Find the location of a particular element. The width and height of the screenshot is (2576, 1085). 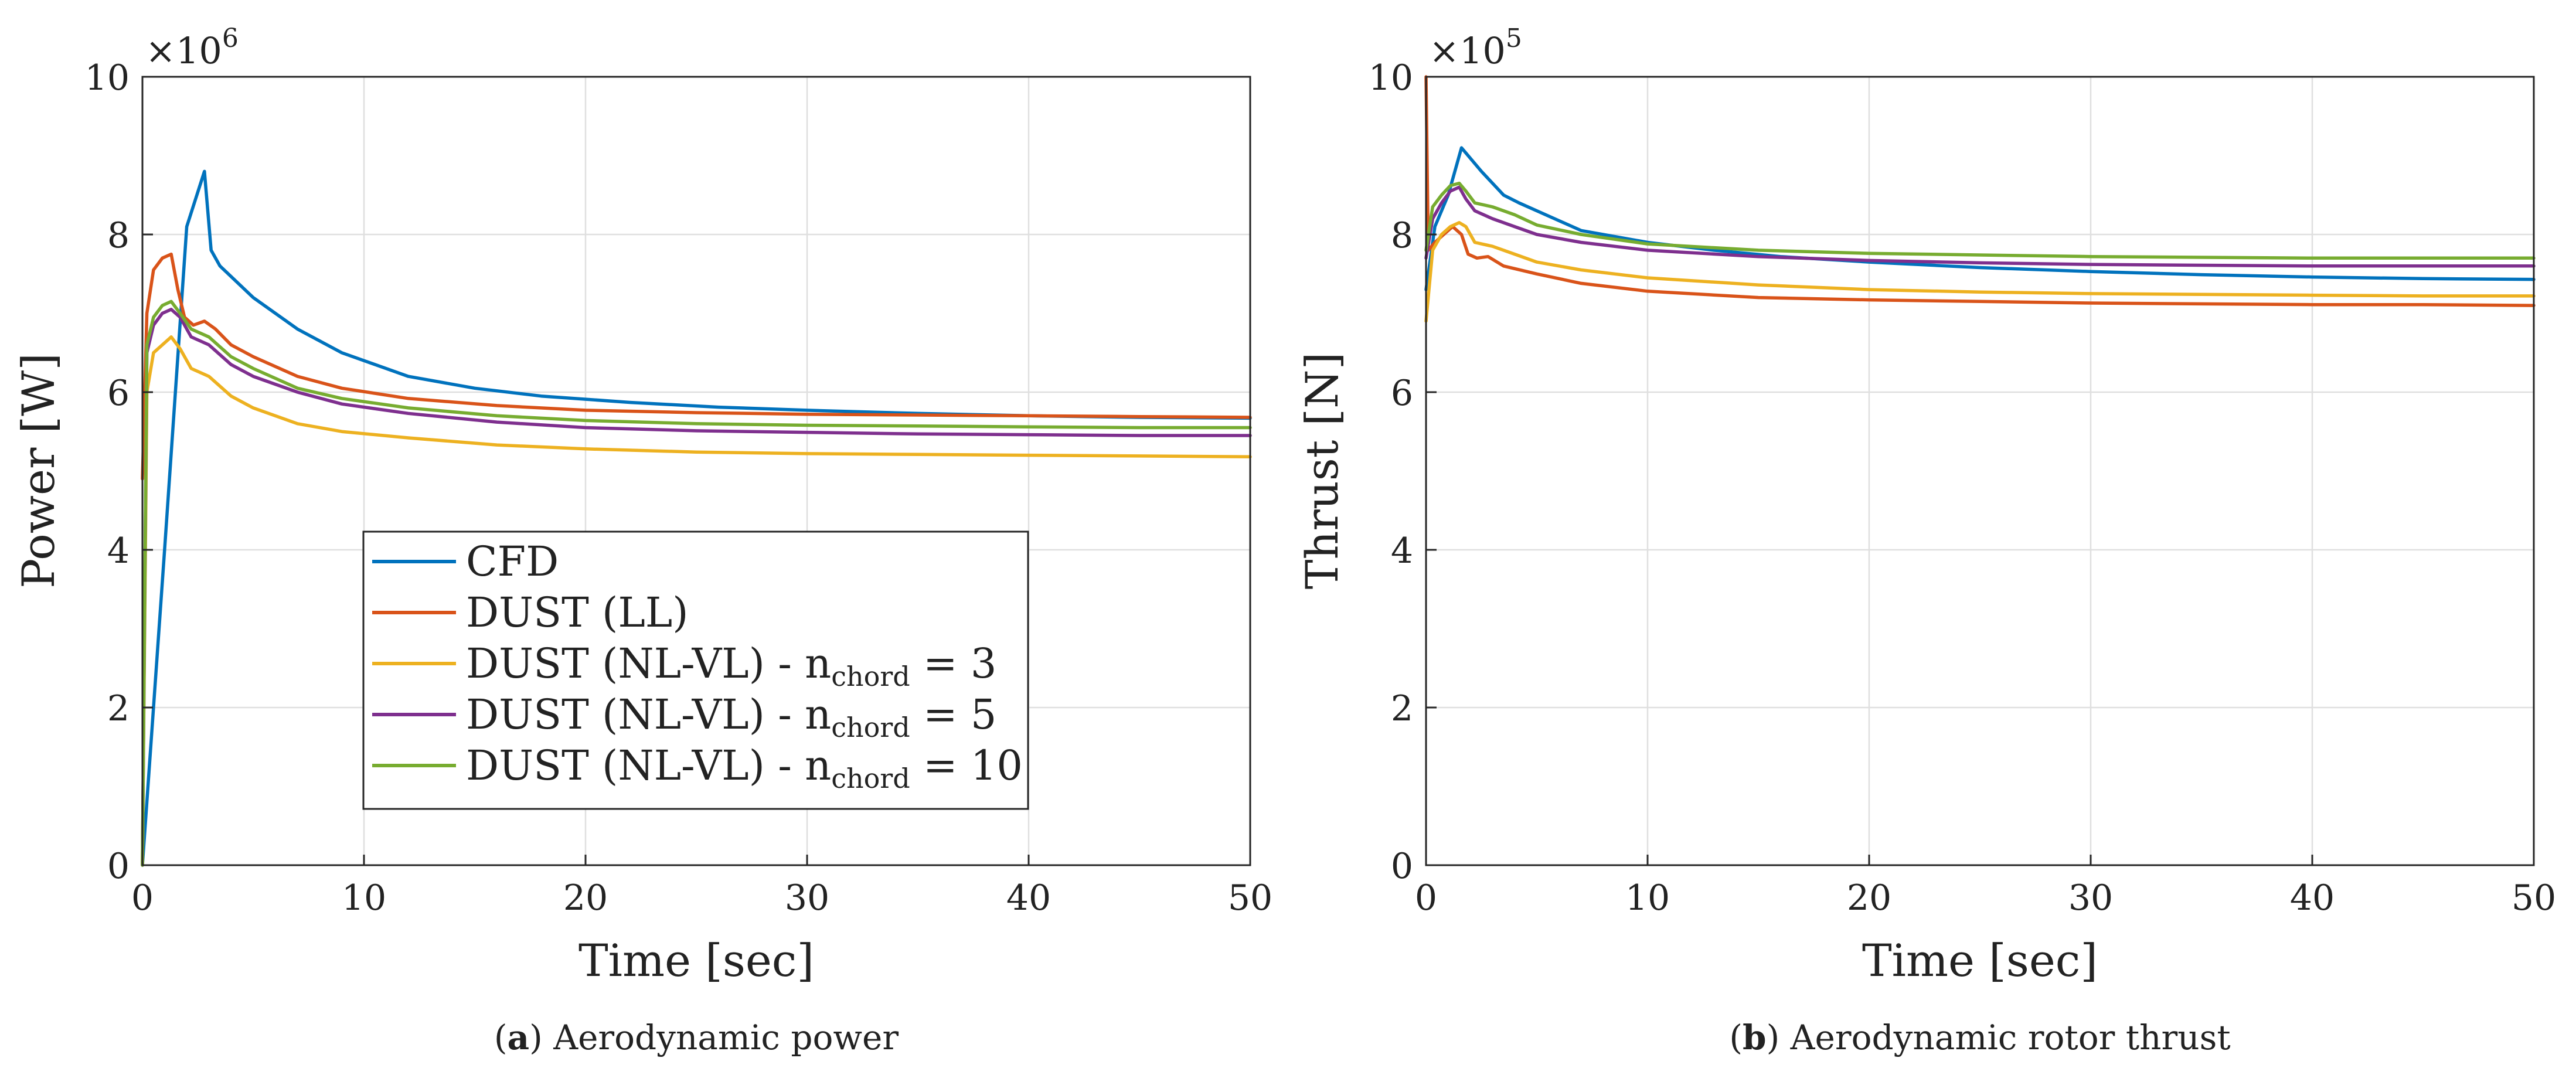

thrust-y-ticks: 0 2 4 6 8 10 is located at coordinates (1403, 472).